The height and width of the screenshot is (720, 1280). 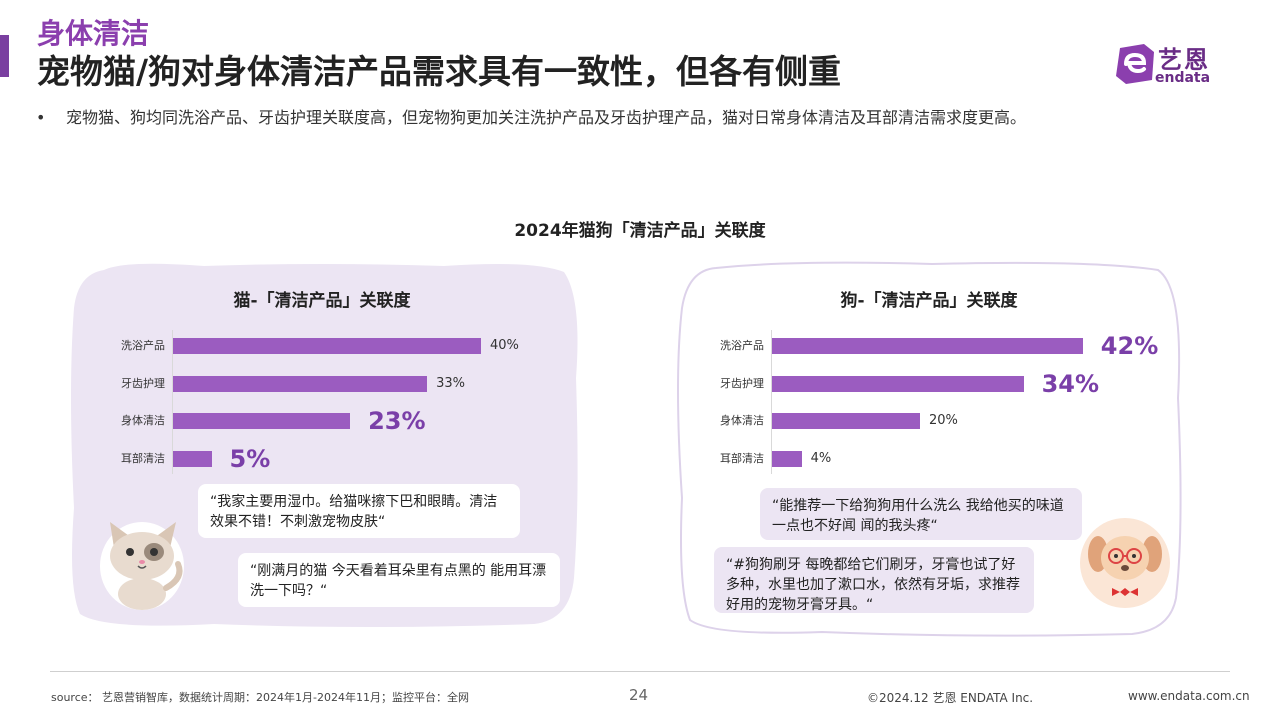 What do you see at coordinates (742, 345) in the screenshot?
I see `dog-category-label: 洗浴产品` at bounding box center [742, 345].